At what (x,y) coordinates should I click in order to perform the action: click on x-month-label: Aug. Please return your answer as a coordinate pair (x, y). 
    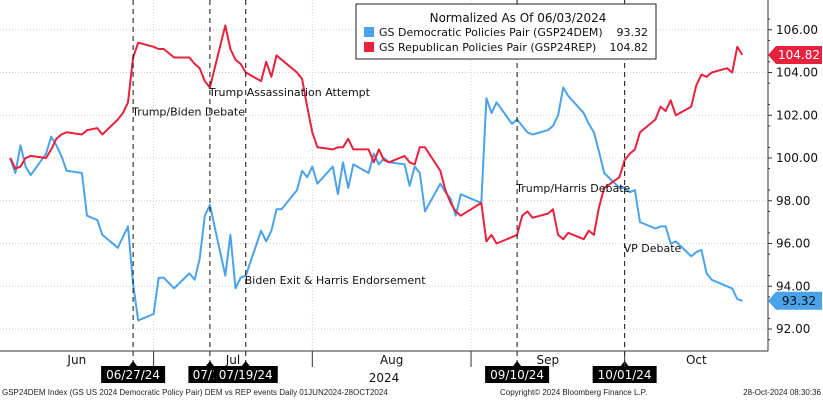
    Looking at the image, I should click on (391, 360).